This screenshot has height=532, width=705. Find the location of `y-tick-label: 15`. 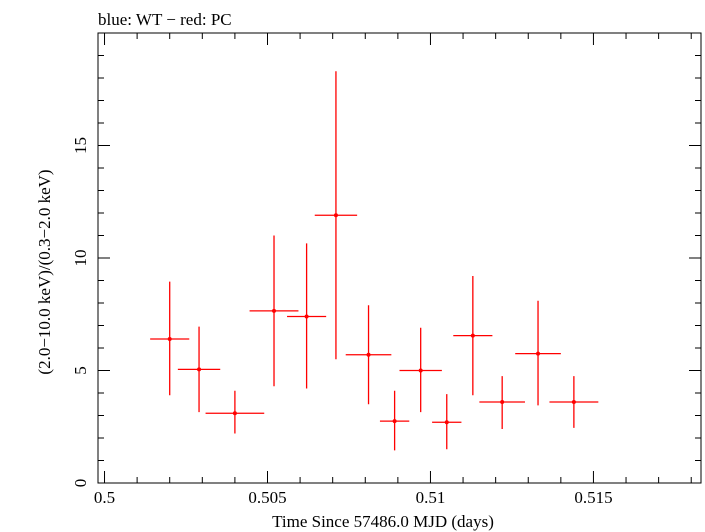

y-tick-label: 15 is located at coordinates (80, 145).